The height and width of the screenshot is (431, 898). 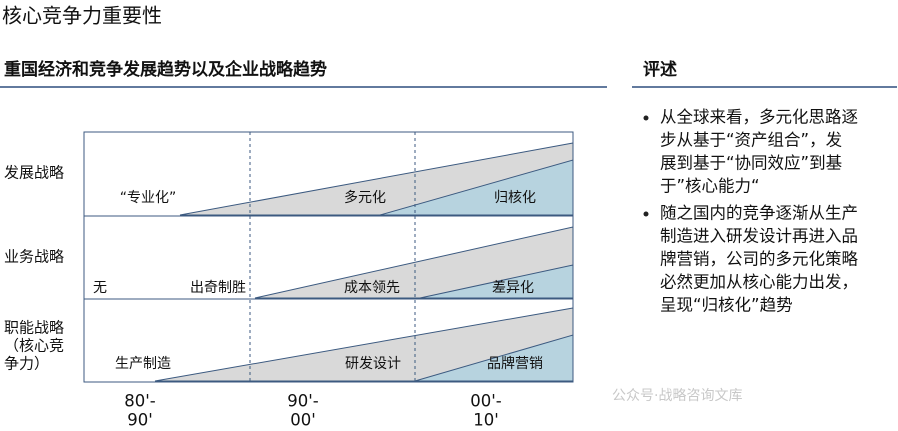 What do you see at coordinates (759, 213) in the screenshot?
I see `bullet-line: 随之国内的竞争逐渐从生产` at bounding box center [759, 213].